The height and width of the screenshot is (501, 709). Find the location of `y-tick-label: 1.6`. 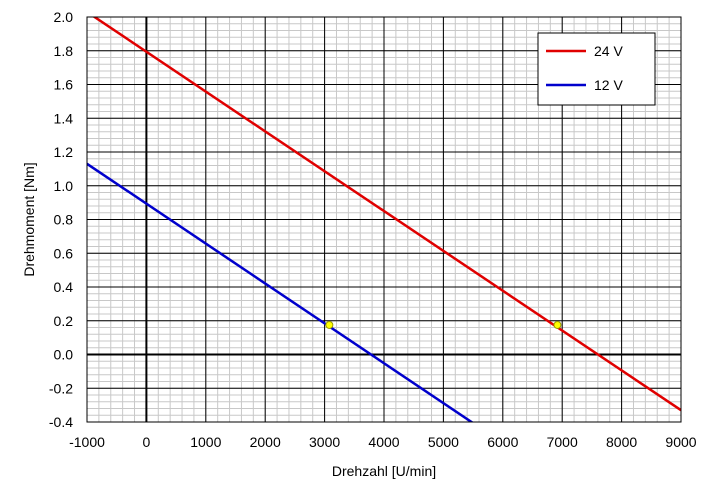

y-tick-label: 1.6 is located at coordinates (64, 85).